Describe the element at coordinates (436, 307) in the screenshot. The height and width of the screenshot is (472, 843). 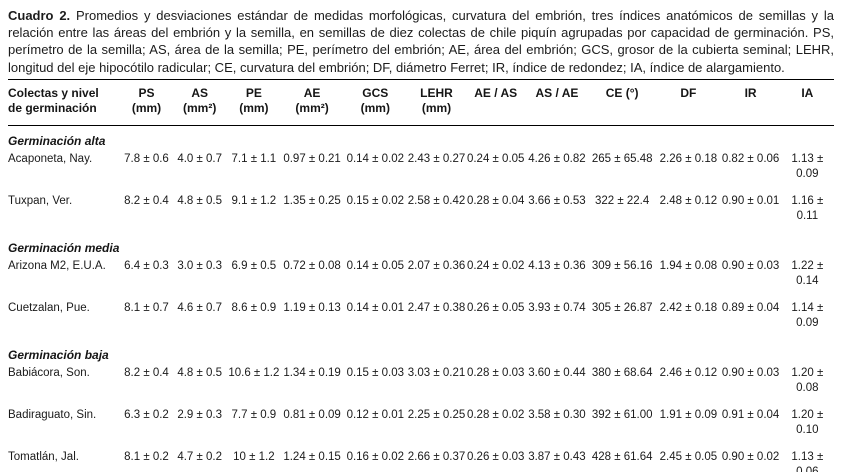
I see `cell: 2.47 ± 0.38` at that location.